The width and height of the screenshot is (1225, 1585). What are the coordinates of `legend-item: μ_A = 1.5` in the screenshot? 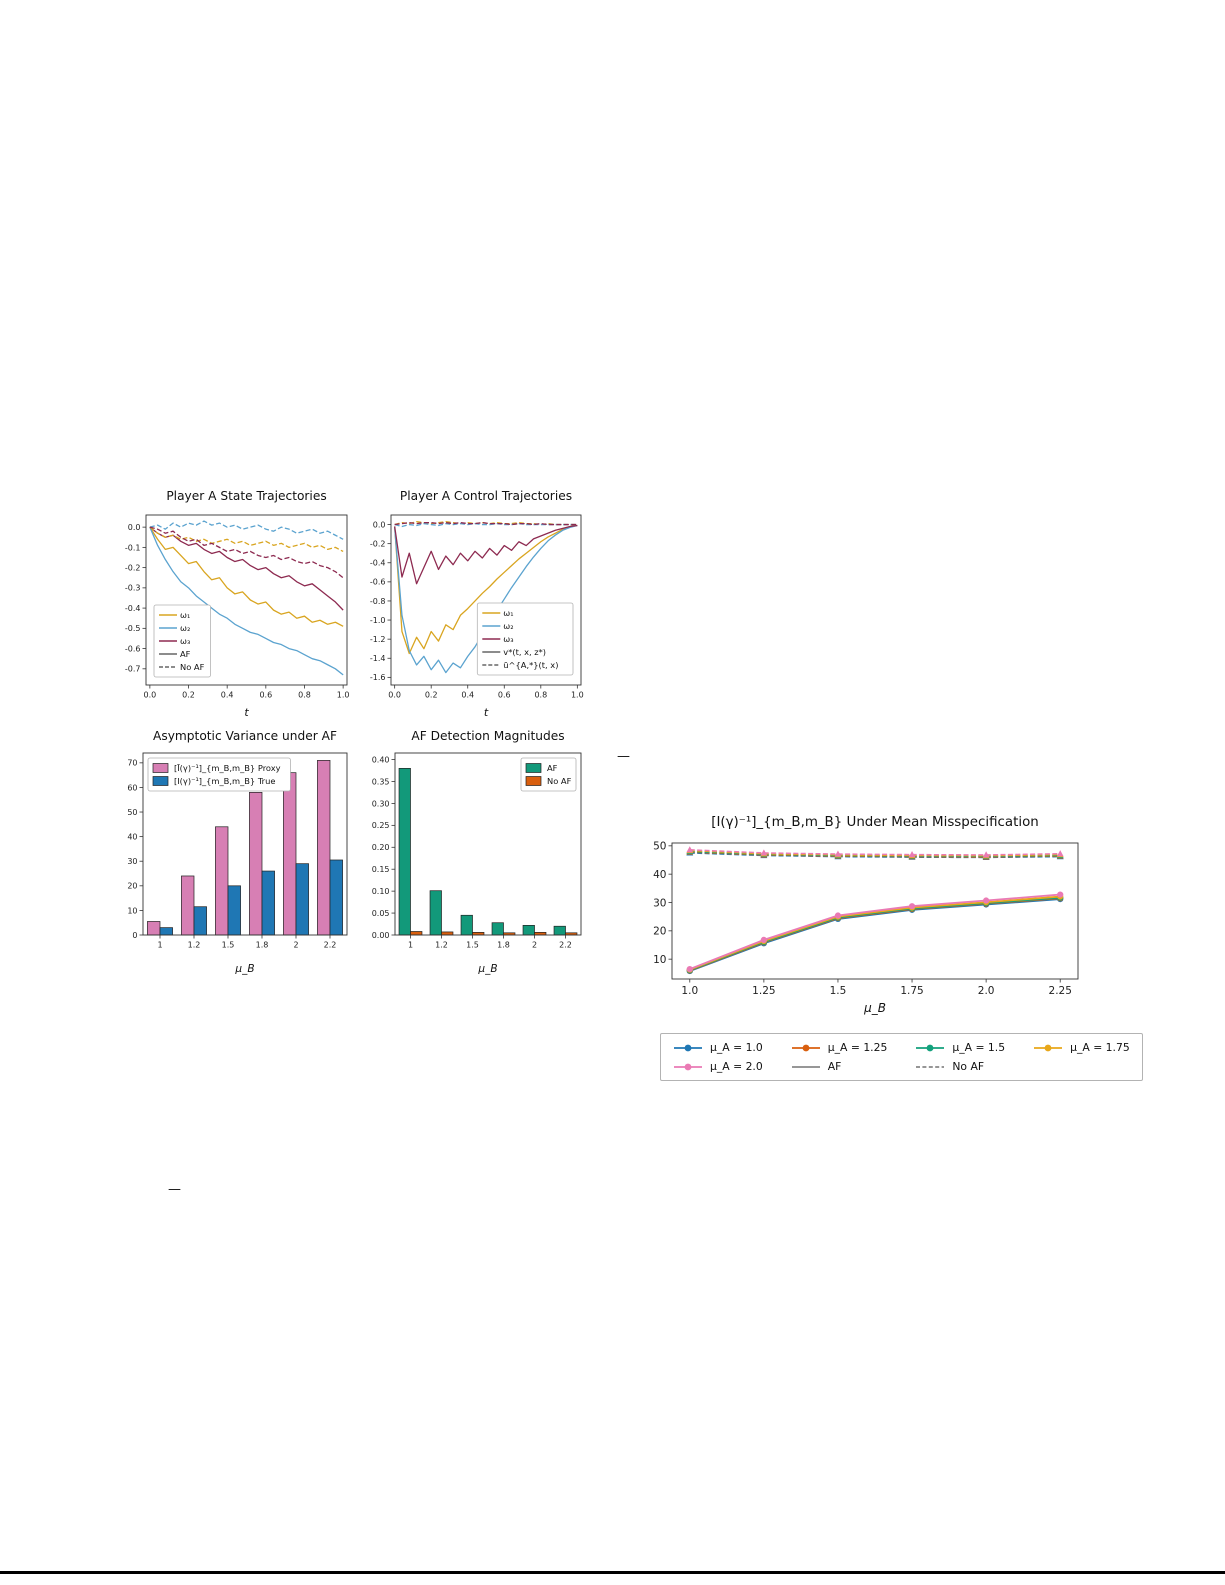 It's located at (960, 1047).